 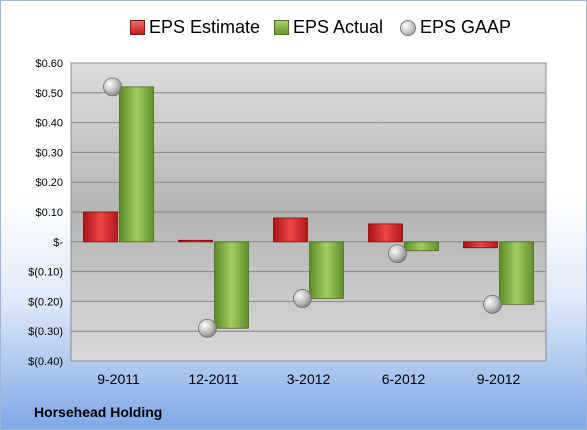 I want to click on x-tick-label: 3-2012, so click(x=309, y=379).